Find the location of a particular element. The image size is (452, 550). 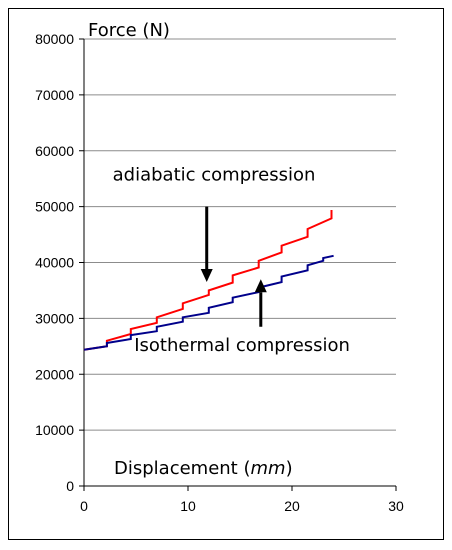

x-tick-label: 0 is located at coordinates (84, 506).